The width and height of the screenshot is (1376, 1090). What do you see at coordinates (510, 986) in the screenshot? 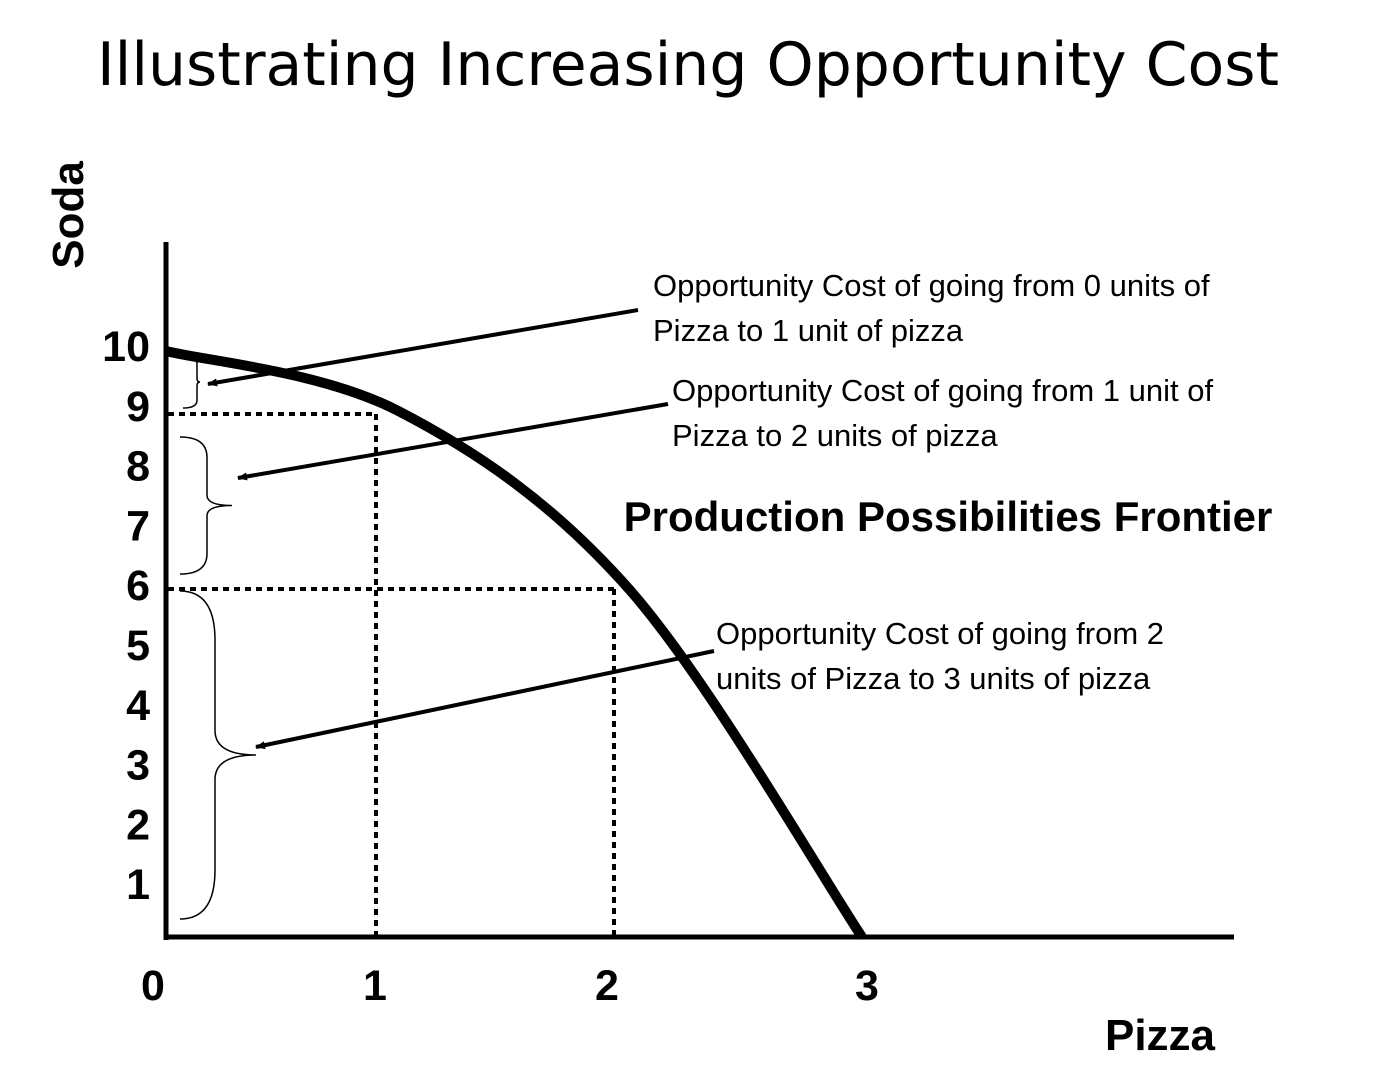
I see `x-tick-labels: 0 1 2 3` at bounding box center [510, 986].